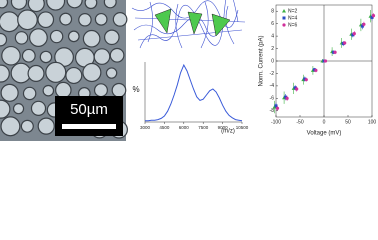 Image resolution: width=378 pixels, height=240 pixels. Describe the element at coordinates (272, 111) in the screenshot. I see `y-tick-label: -8` at that location.